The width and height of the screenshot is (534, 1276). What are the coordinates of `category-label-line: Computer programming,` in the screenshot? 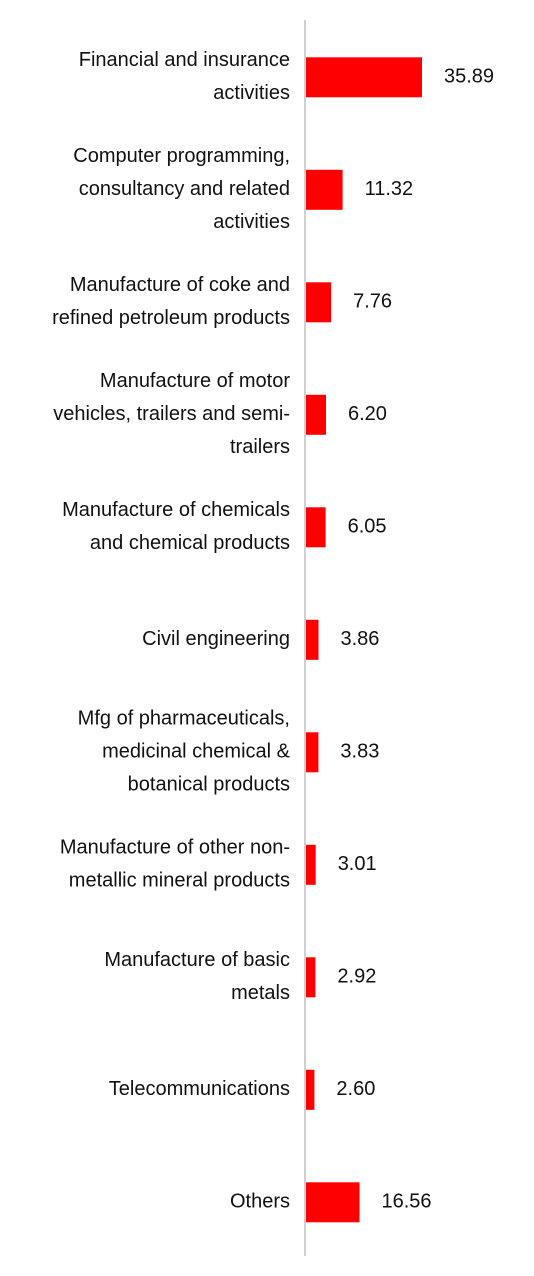 It's located at (181, 156).